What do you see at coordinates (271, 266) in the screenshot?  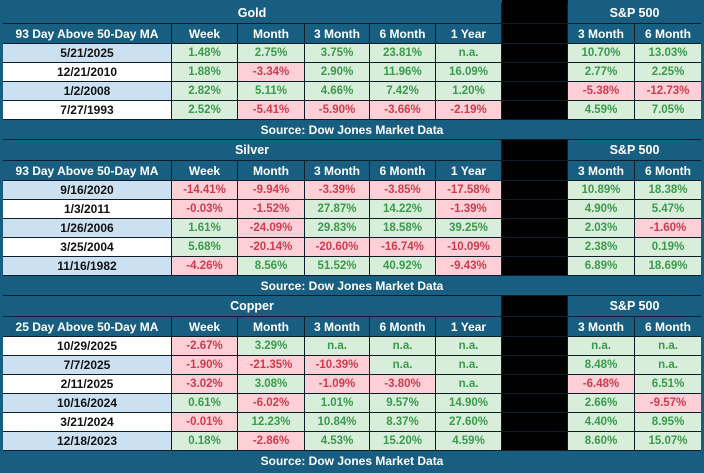 I see `value-cell: 8.56%` at bounding box center [271, 266].